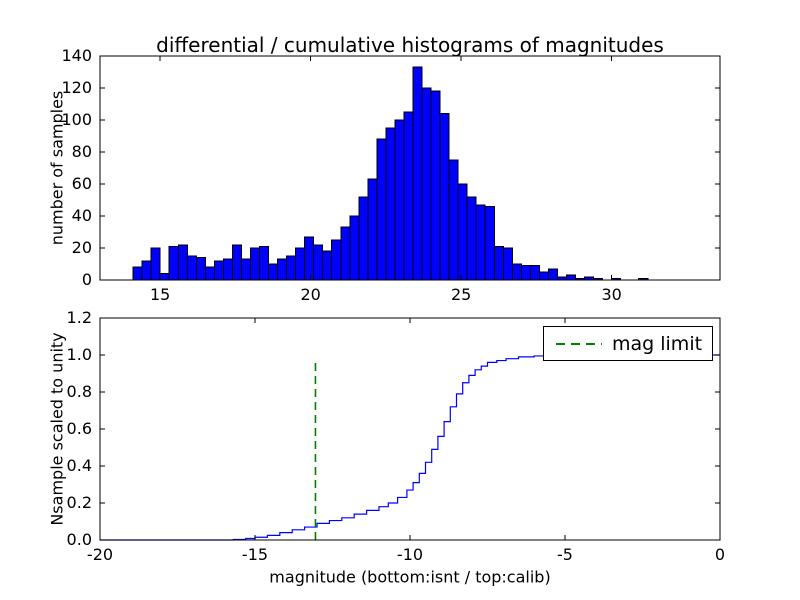 This screenshot has width=800, height=600. I want to click on legend-dashed-line-icon, so click(579, 343).